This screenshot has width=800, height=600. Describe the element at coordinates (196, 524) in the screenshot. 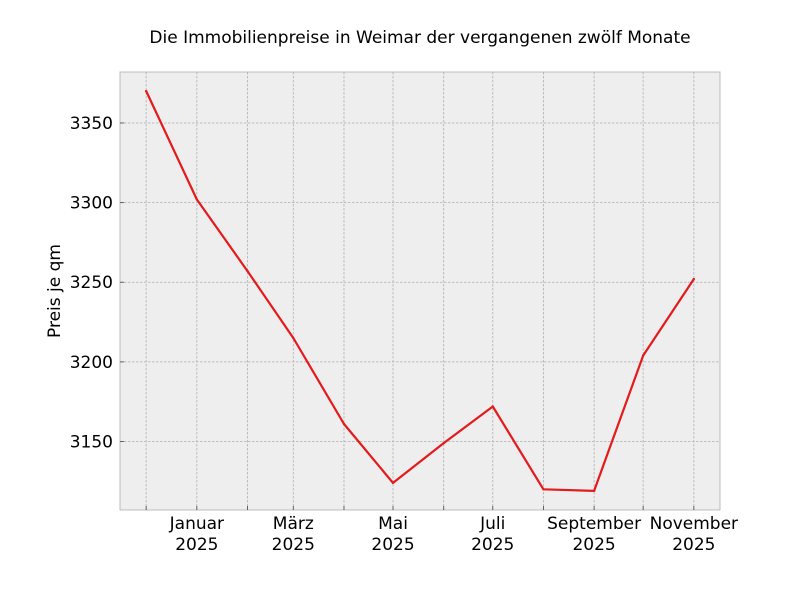

I see `x-tick-label-month: Januar` at that location.